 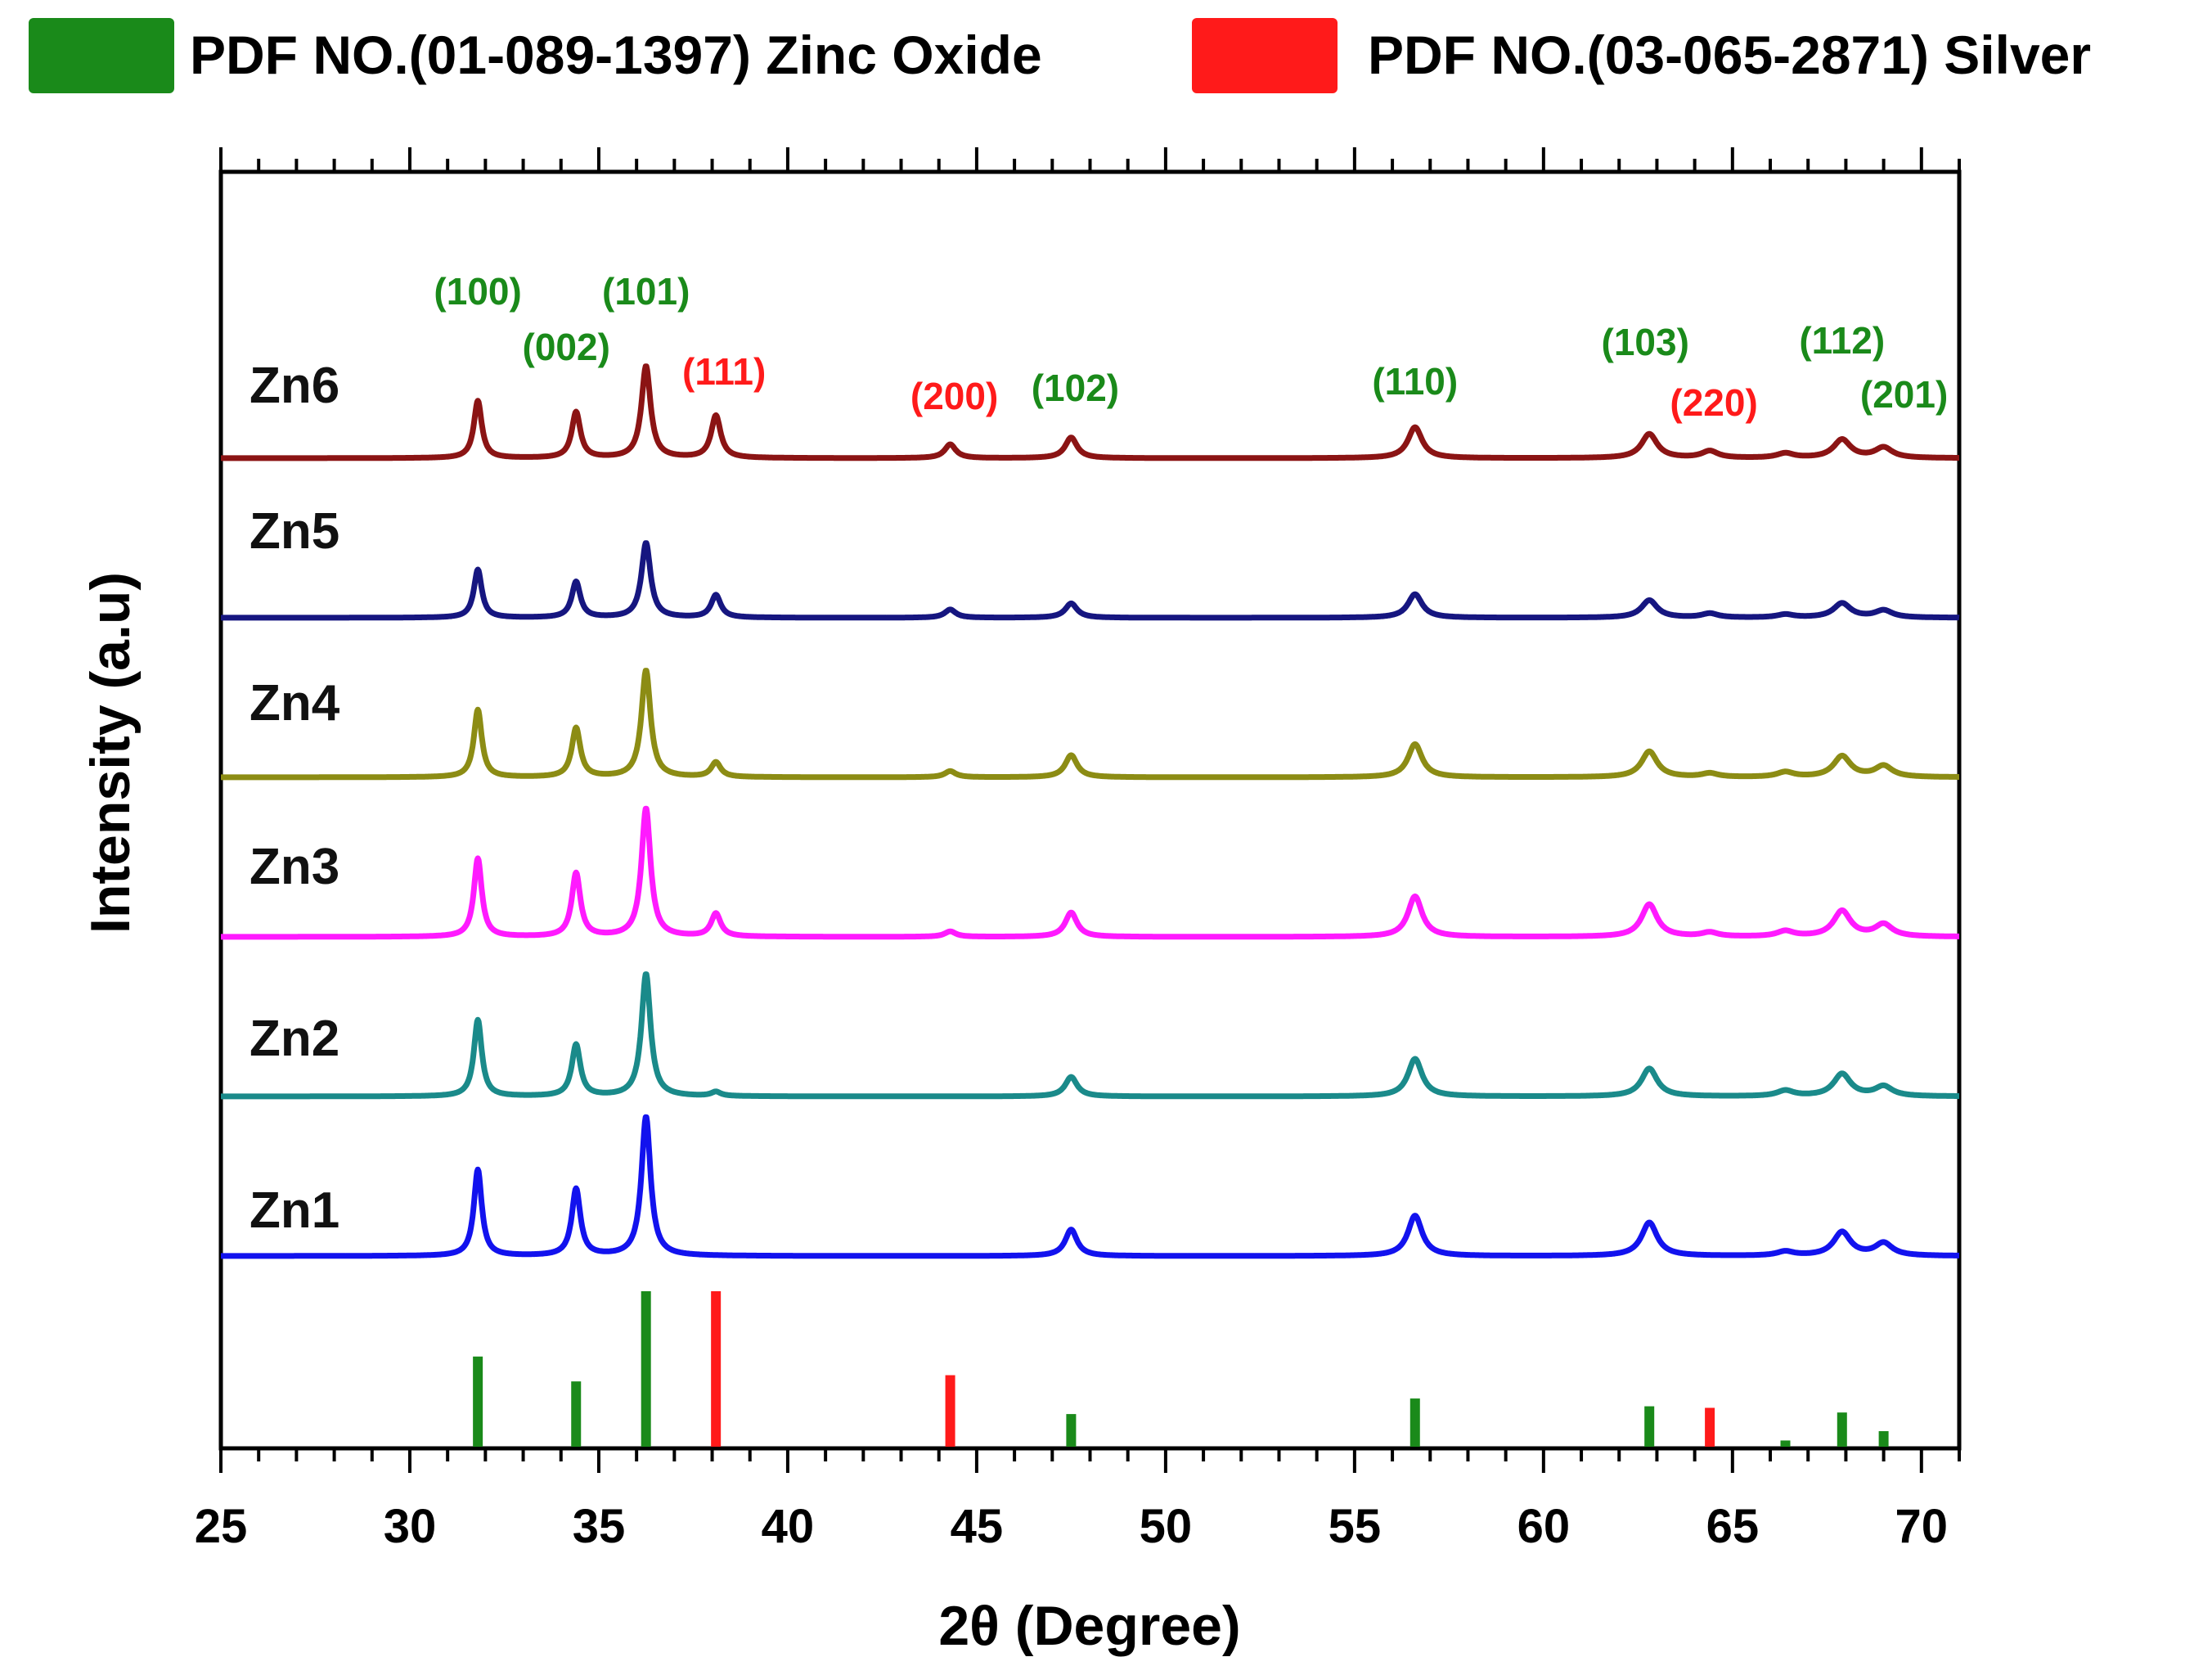 What do you see at coordinates (110, 753) in the screenshot?
I see `y-axis-title: Intensity (a.u)` at bounding box center [110, 753].